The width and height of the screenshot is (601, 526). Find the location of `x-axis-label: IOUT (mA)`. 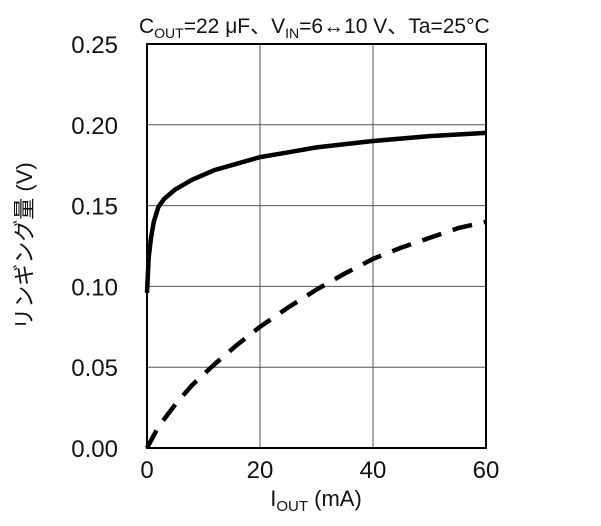

x-axis-label: IOUT (mA) is located at coordinates (316, 500).